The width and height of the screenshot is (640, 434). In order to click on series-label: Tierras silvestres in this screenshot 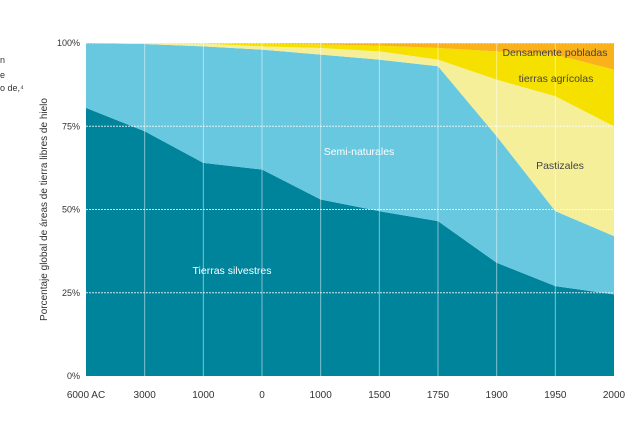, I will do `click(232, 271)`.